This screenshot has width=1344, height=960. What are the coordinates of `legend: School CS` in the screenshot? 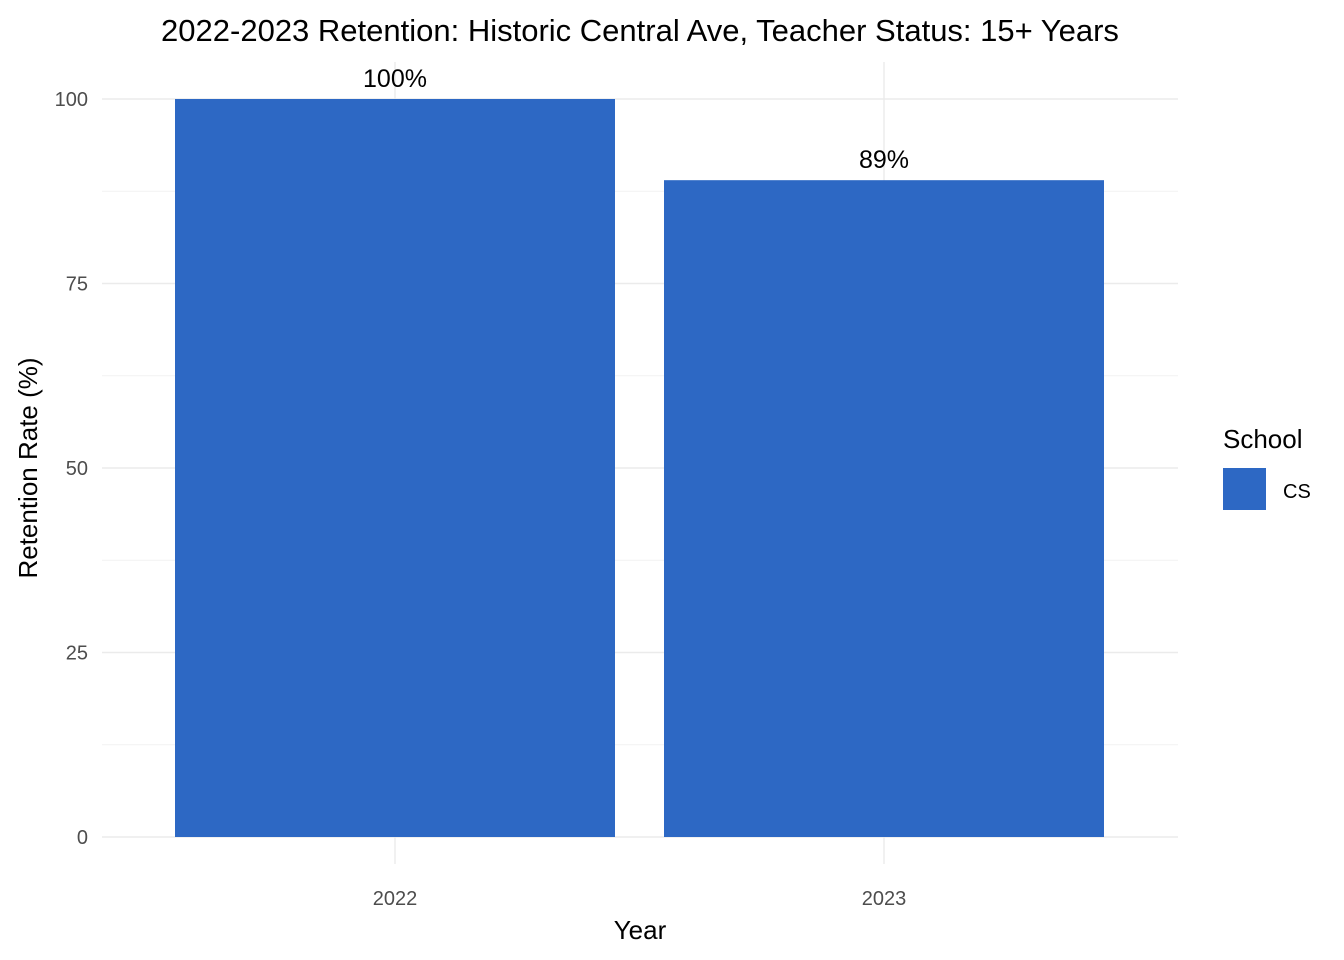 It's located at (1267, 467).